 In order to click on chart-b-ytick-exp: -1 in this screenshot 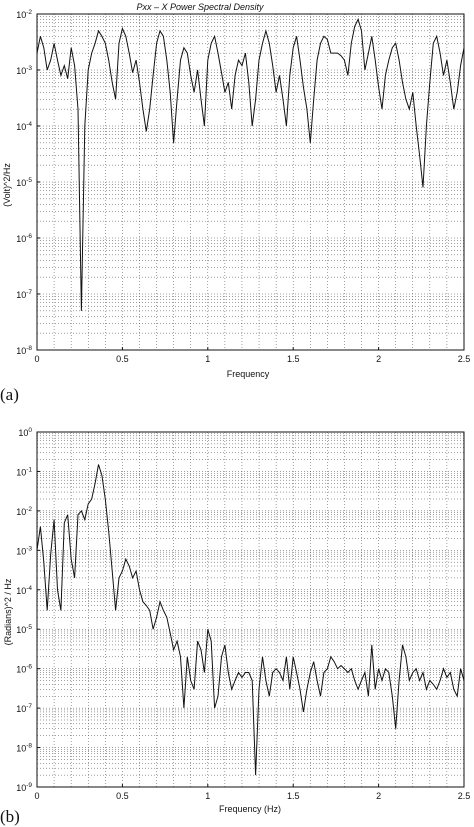, I will do `click(29, 469)`.